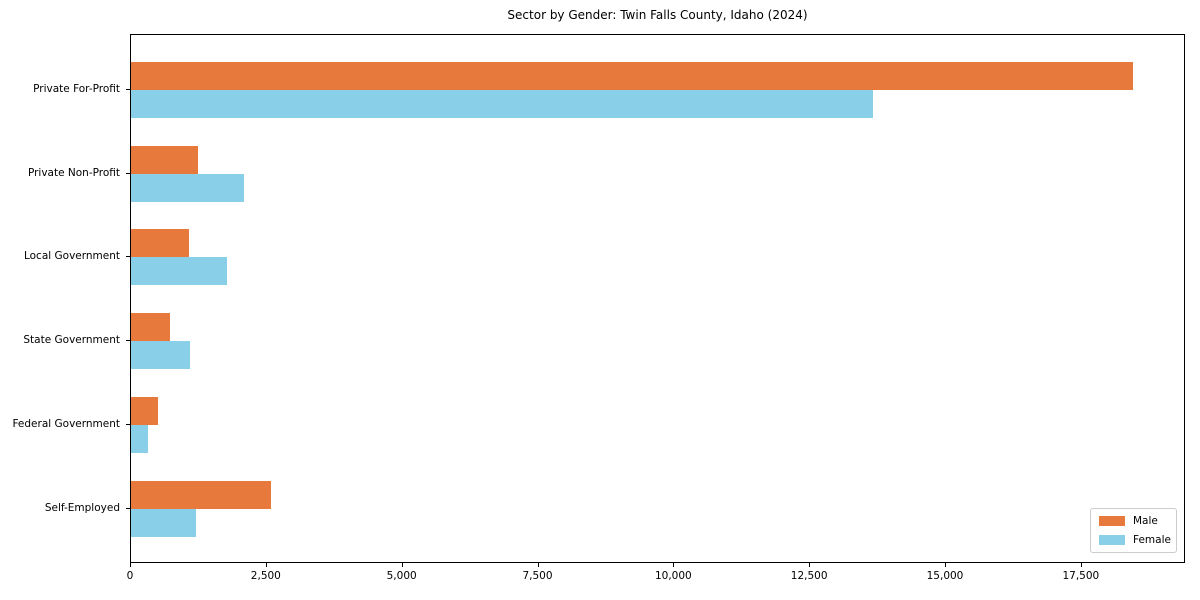 This screenshot has height=600, width=1200. I want to click on x-tick-label-2: 5,000, so click(401, 576).